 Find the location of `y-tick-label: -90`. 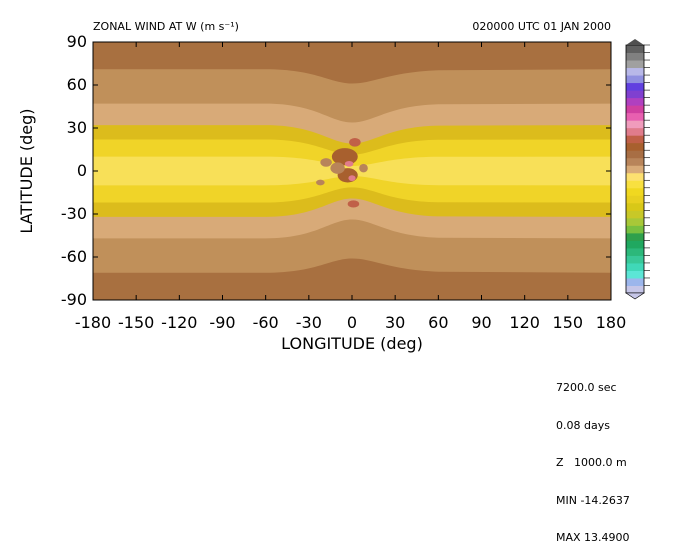

y-tick-label: -90 is located at coordinates (74, 299).